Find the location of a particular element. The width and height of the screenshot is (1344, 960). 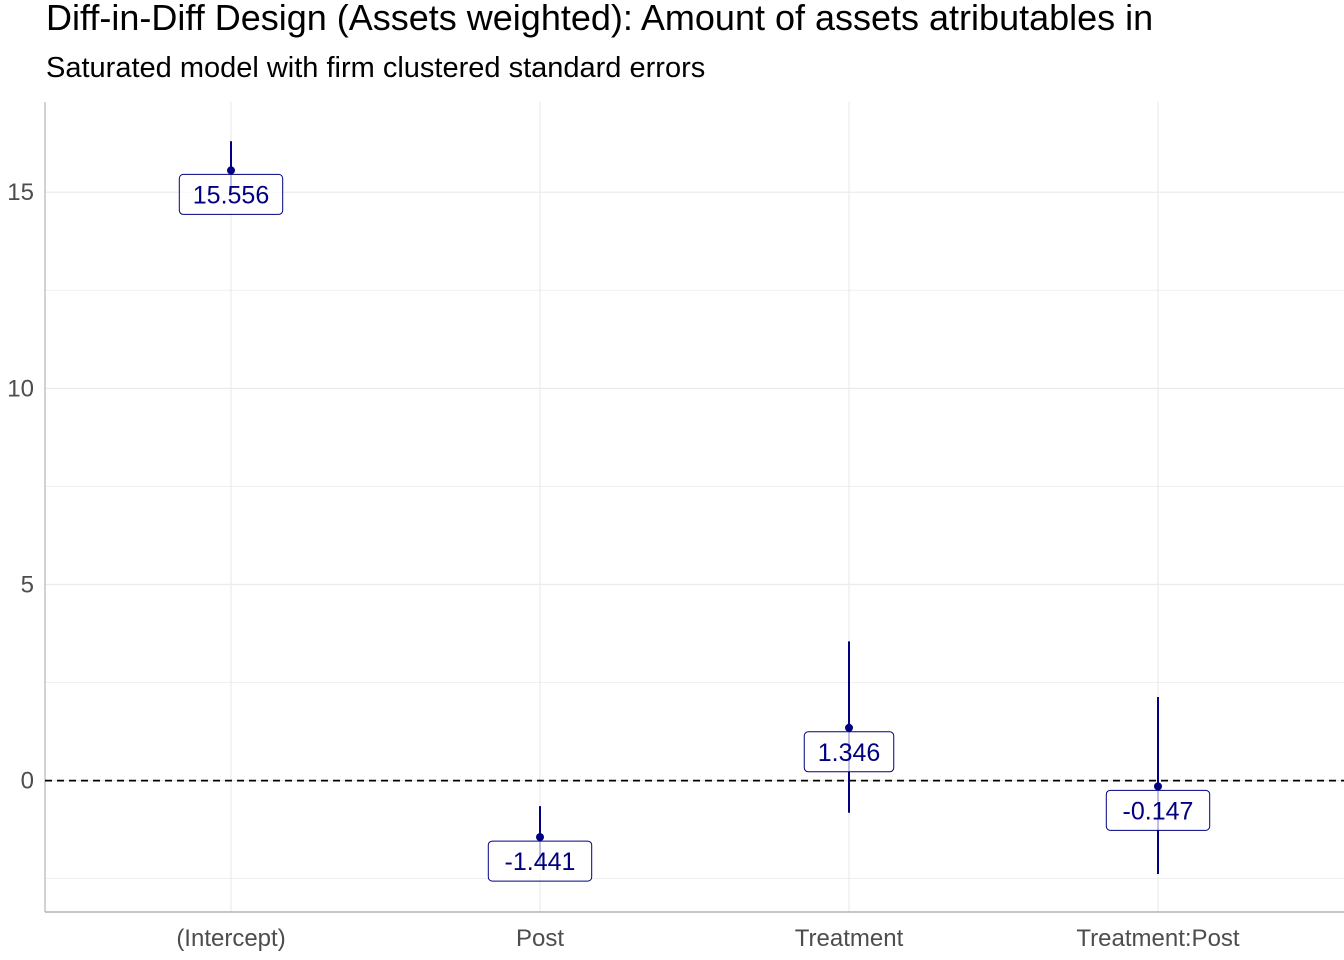

x-tick-label: Treatment:Post is located at coordinates (1158, 938).